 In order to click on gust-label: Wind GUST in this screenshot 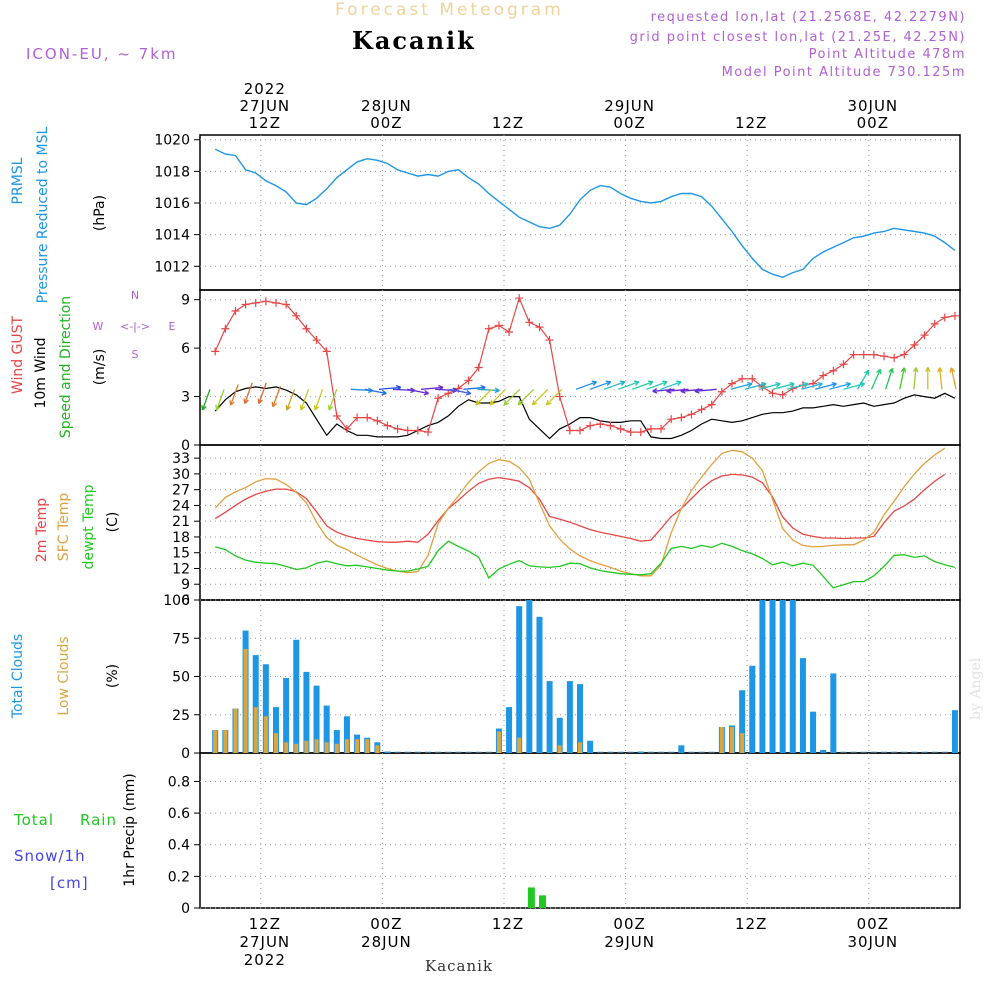, I will do `click(18, 354)`.